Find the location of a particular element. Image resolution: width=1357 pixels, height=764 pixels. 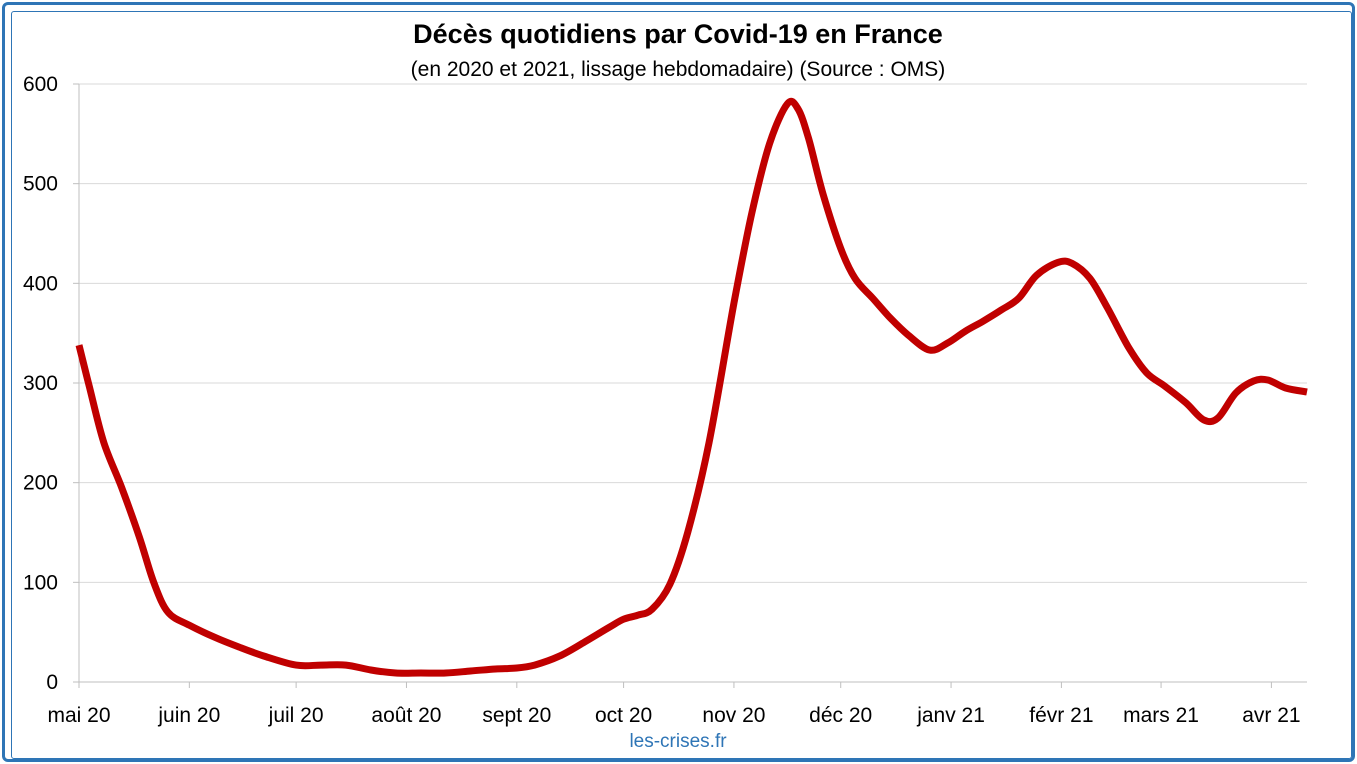

x-tick-label: févr 21 is located at coordinates (1061, 715).